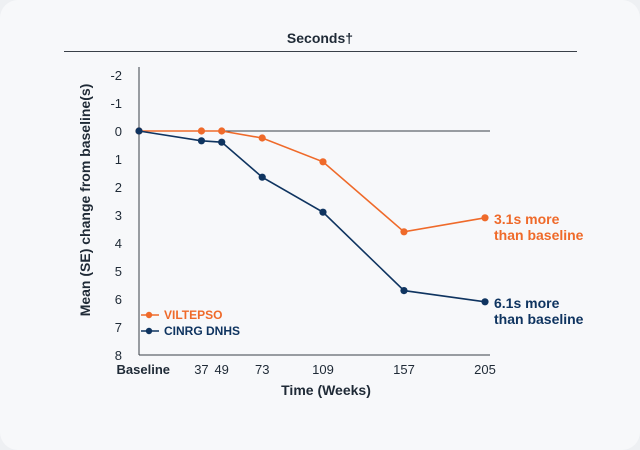 This screenshot has width=640, height=450. What do you see at coordinates (116, 103) in the screenshot?
I see `y-tick-label: -1` at bounding box center [116, 103].